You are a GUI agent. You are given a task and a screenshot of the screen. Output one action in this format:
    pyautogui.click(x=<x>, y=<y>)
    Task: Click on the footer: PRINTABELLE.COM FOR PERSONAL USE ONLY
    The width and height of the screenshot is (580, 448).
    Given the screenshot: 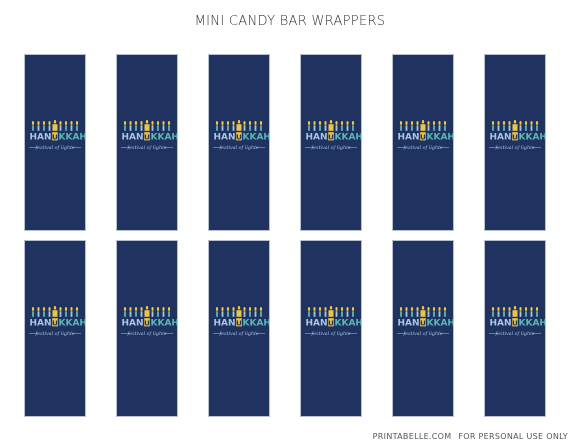 What is the action you would take?
    pyautogui.click(x=468, y=436)
    